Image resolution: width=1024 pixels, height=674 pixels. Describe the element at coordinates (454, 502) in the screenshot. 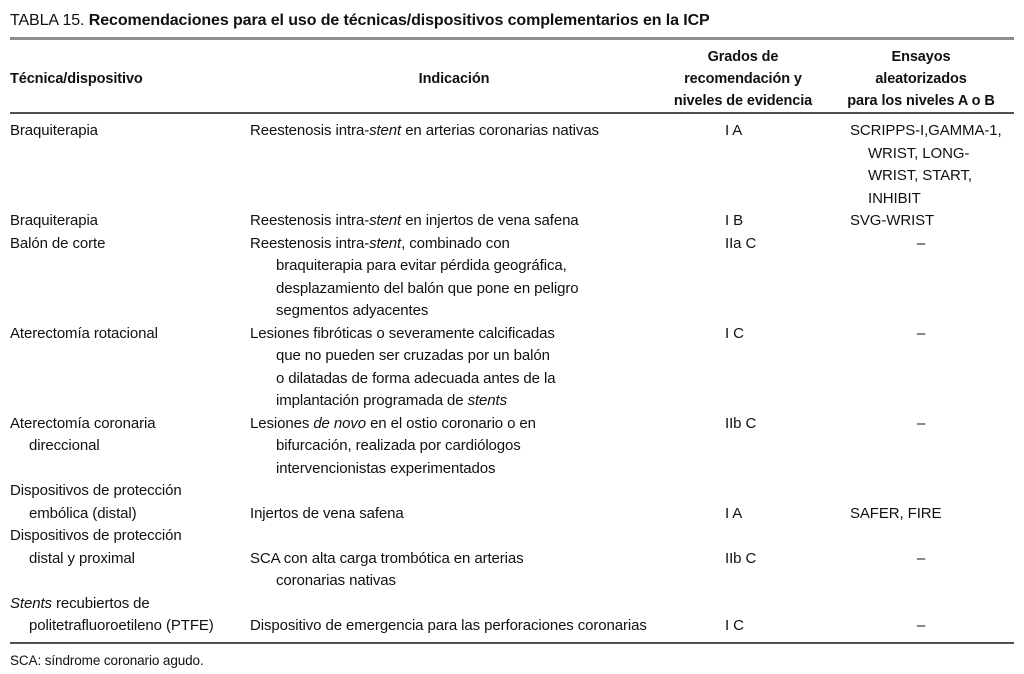

I see `indication-cell: Injertos de vena safena` at that location.